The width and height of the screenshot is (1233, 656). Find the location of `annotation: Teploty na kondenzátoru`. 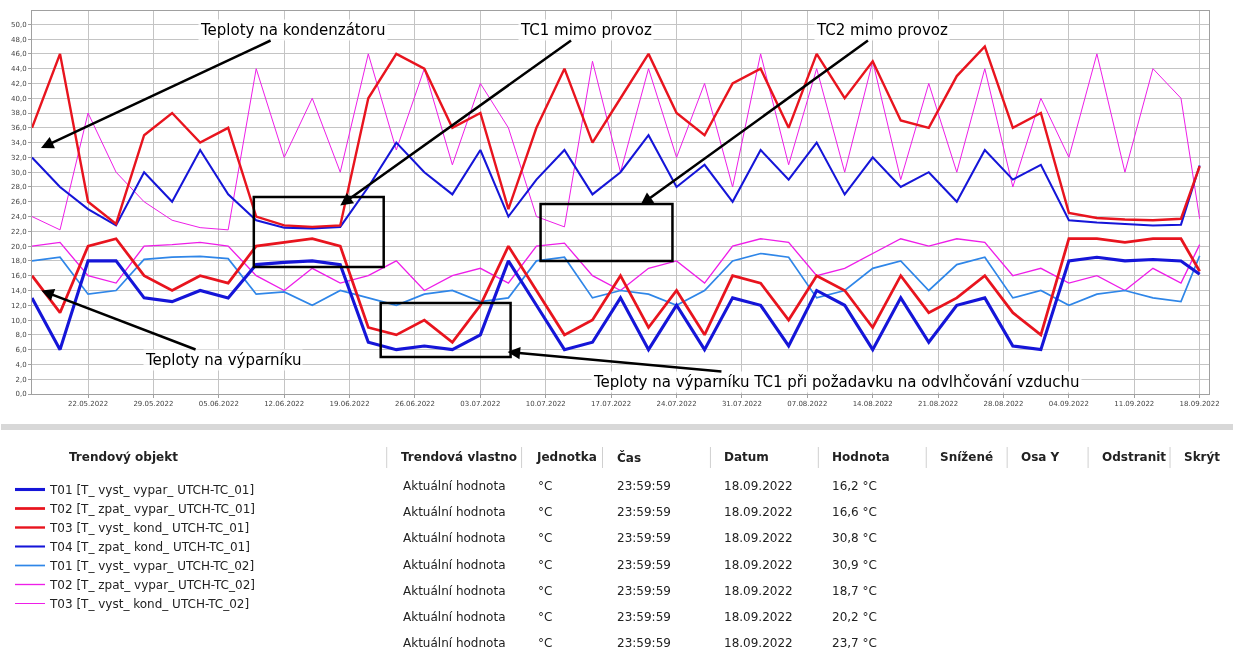

annotation: Teploty na kondenzátoru is located at coordinates (293, 30).